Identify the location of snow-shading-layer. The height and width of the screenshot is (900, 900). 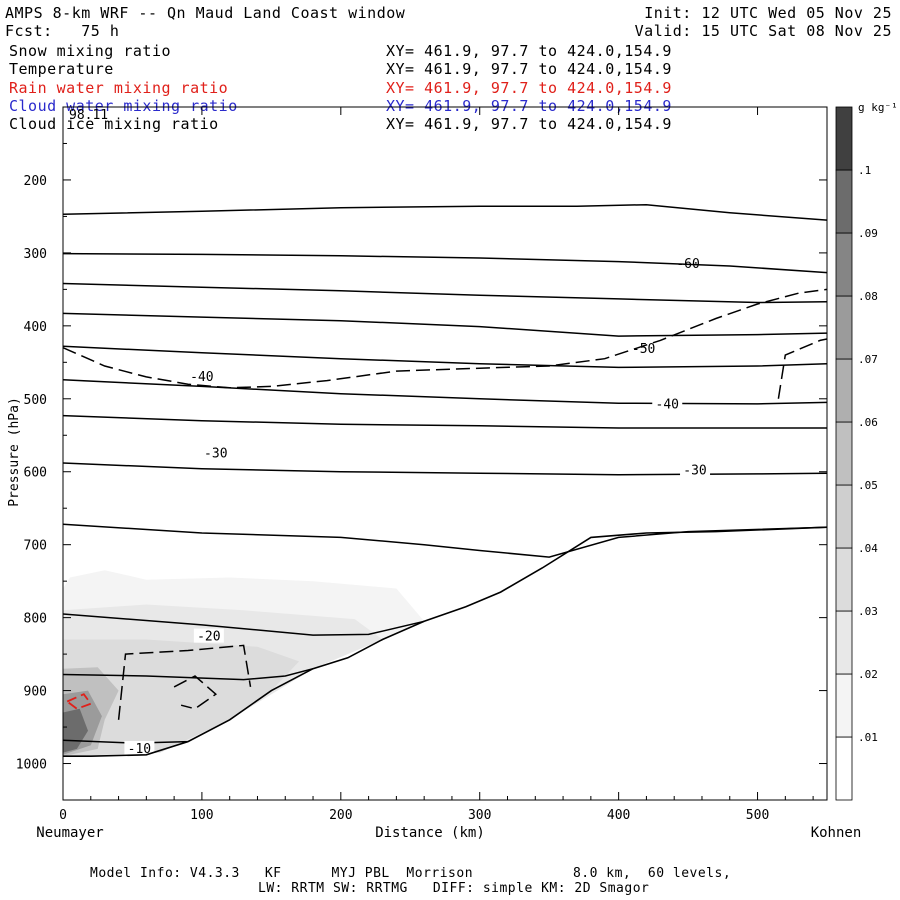
(244, 663).